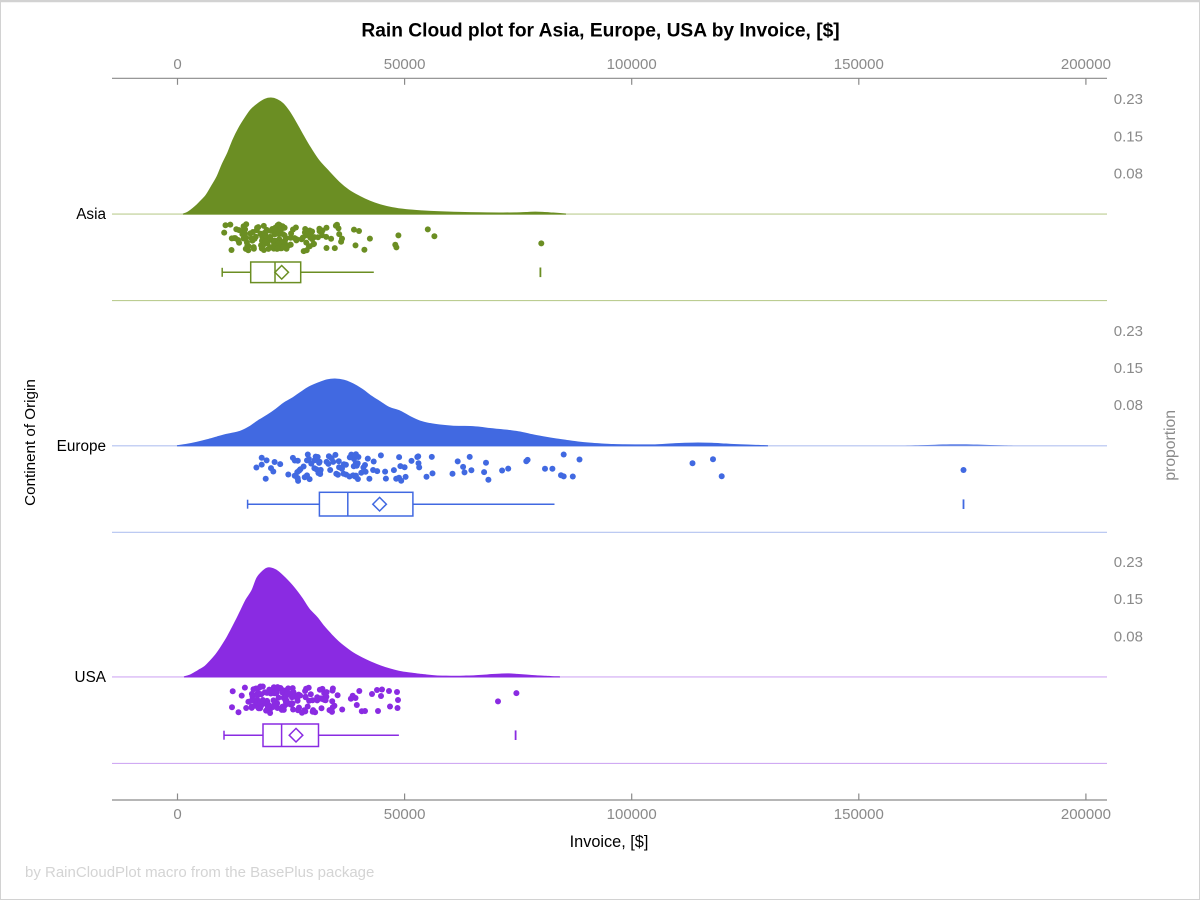 The width and height of the screenshot is (1200, 905). Describe the element at coordinates (81, 446) in the screenshot. I see `svg-text: Europe` at that location.